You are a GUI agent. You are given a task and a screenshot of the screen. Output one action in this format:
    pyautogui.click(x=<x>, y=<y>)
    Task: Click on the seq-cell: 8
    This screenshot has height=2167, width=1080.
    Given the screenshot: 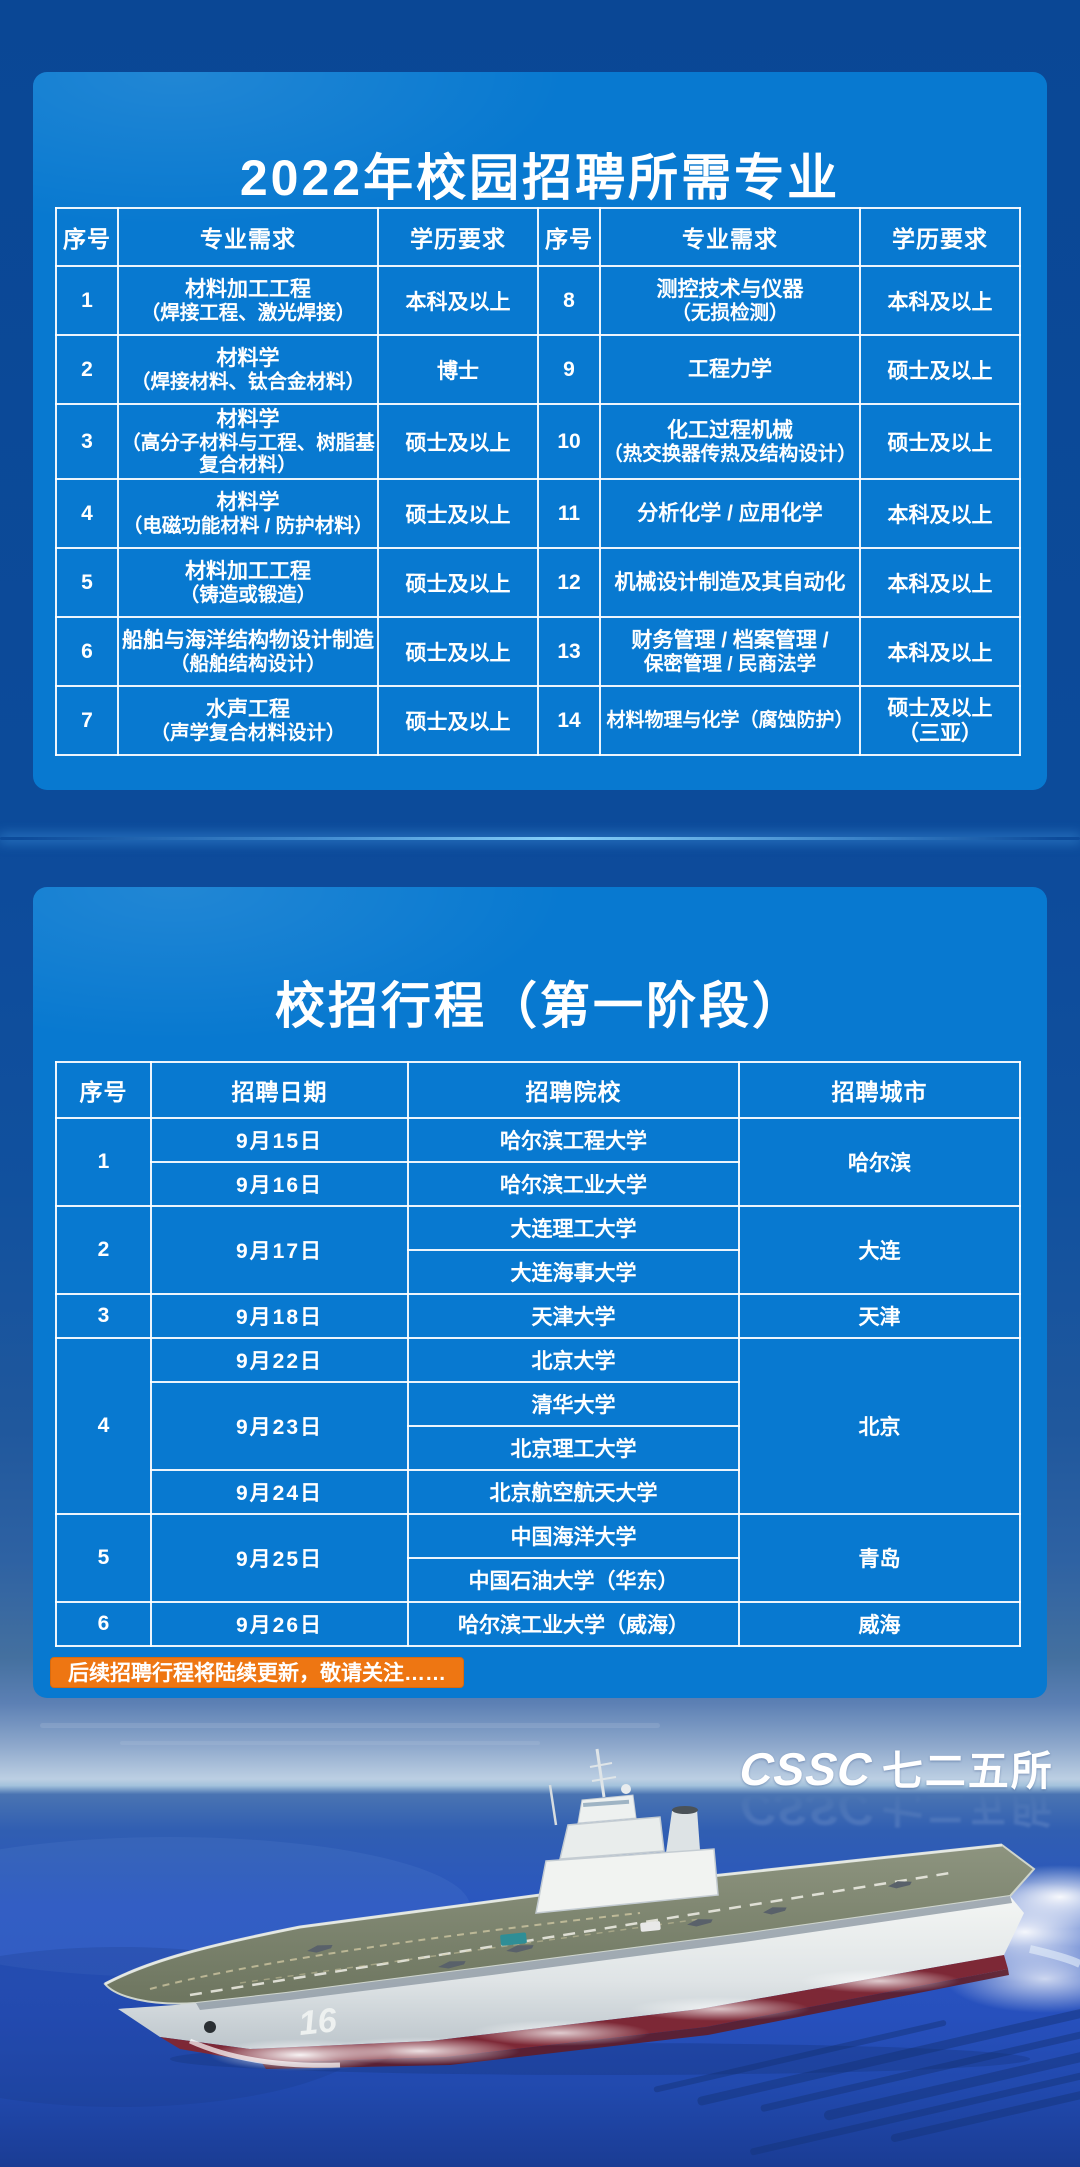 What is the action you would take?
    pyautogui.click(x=569, y=300)
    